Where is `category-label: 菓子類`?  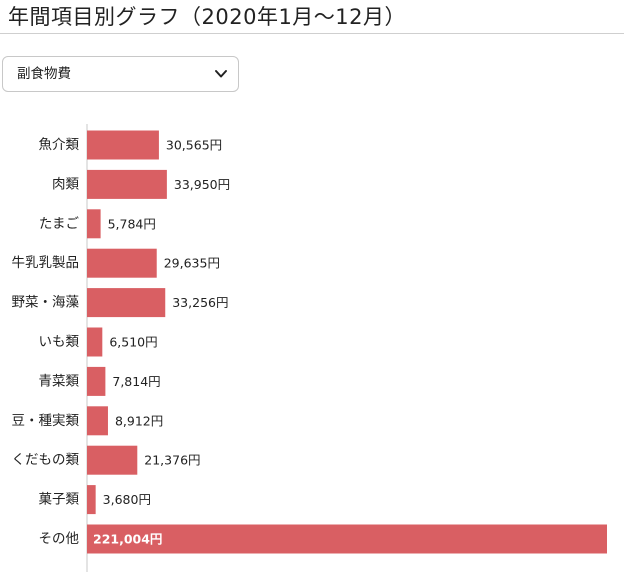
category-label: 菓子類 is located at coordinates (59, 500).